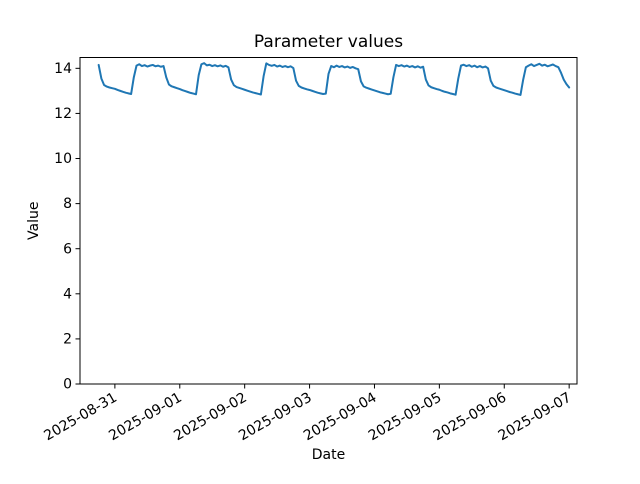  I want to click on y-axis-label: Value, so click(34, 221).